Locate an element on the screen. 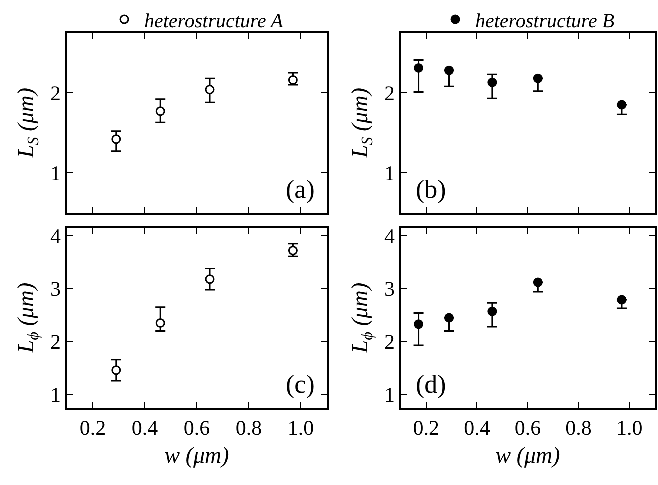 The image size is (658, 485). annotation: (b) is located at coordinates (431, 189).